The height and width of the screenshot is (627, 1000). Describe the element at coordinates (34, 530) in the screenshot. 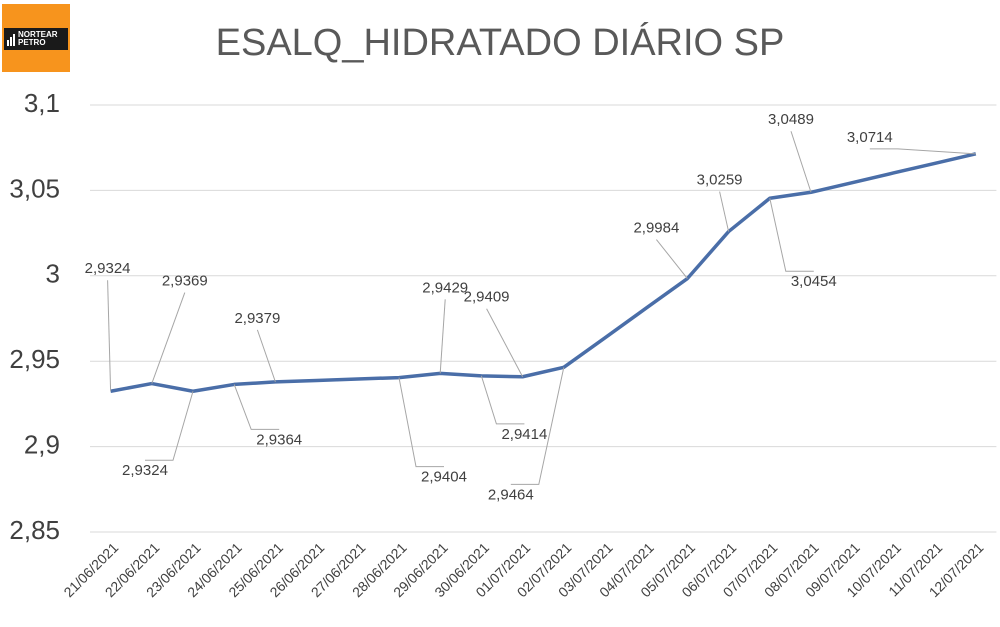

I see `y-tick-label: 2,85` at that location.